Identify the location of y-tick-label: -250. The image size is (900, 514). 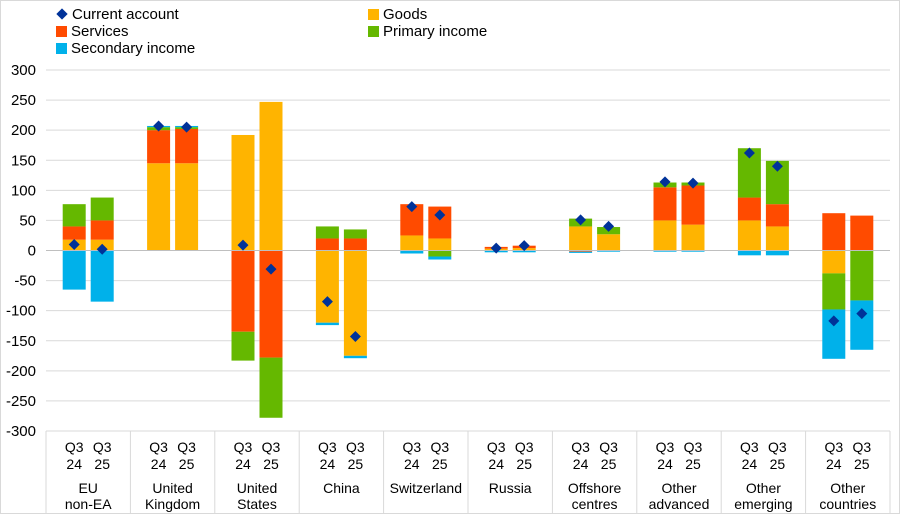
(21, 401).